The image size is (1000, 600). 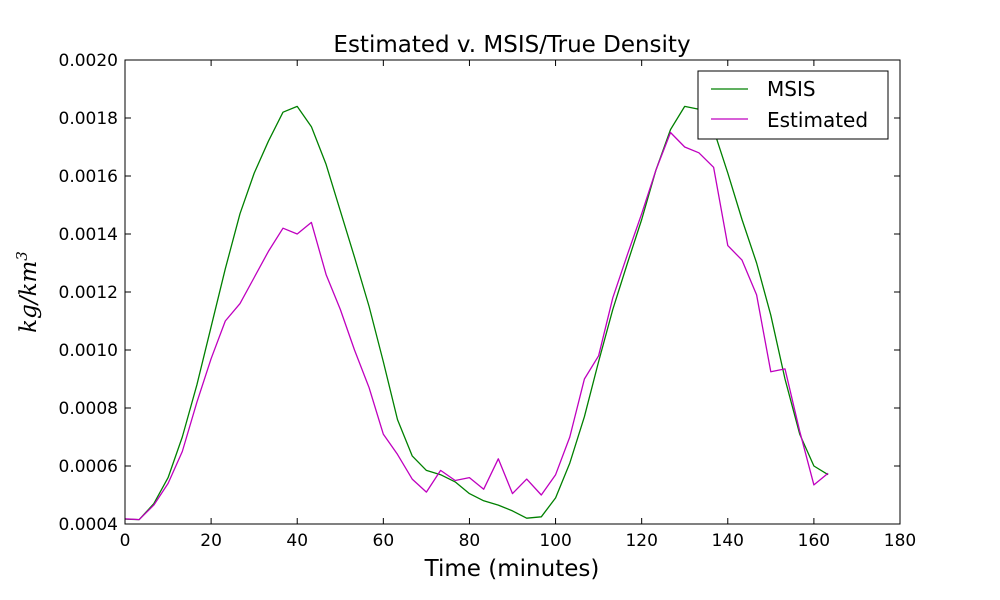 I want to click on y-axis-label-exponent: 3, so click(x=22, y=256).